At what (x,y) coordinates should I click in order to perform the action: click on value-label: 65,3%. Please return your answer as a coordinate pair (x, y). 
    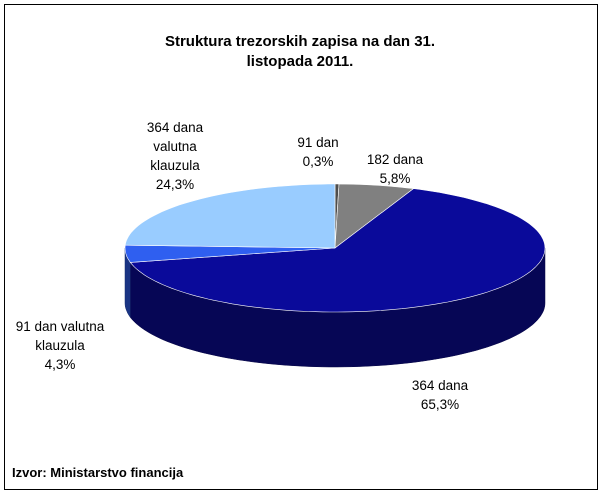
    Looking at the image, I should click on (440, 404).